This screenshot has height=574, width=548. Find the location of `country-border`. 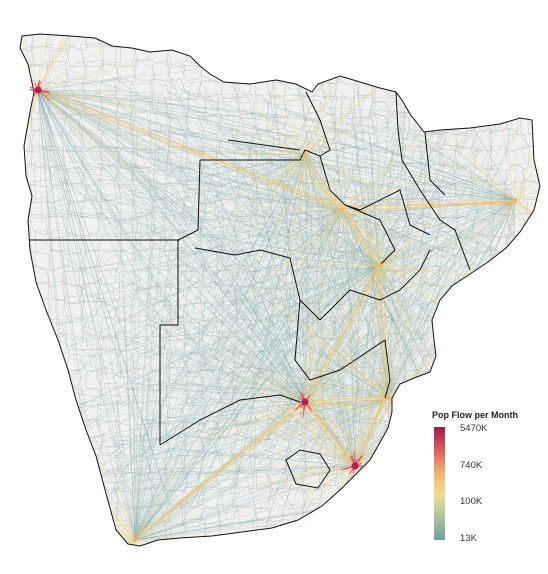

country-border is located at coordinates (399, 126).